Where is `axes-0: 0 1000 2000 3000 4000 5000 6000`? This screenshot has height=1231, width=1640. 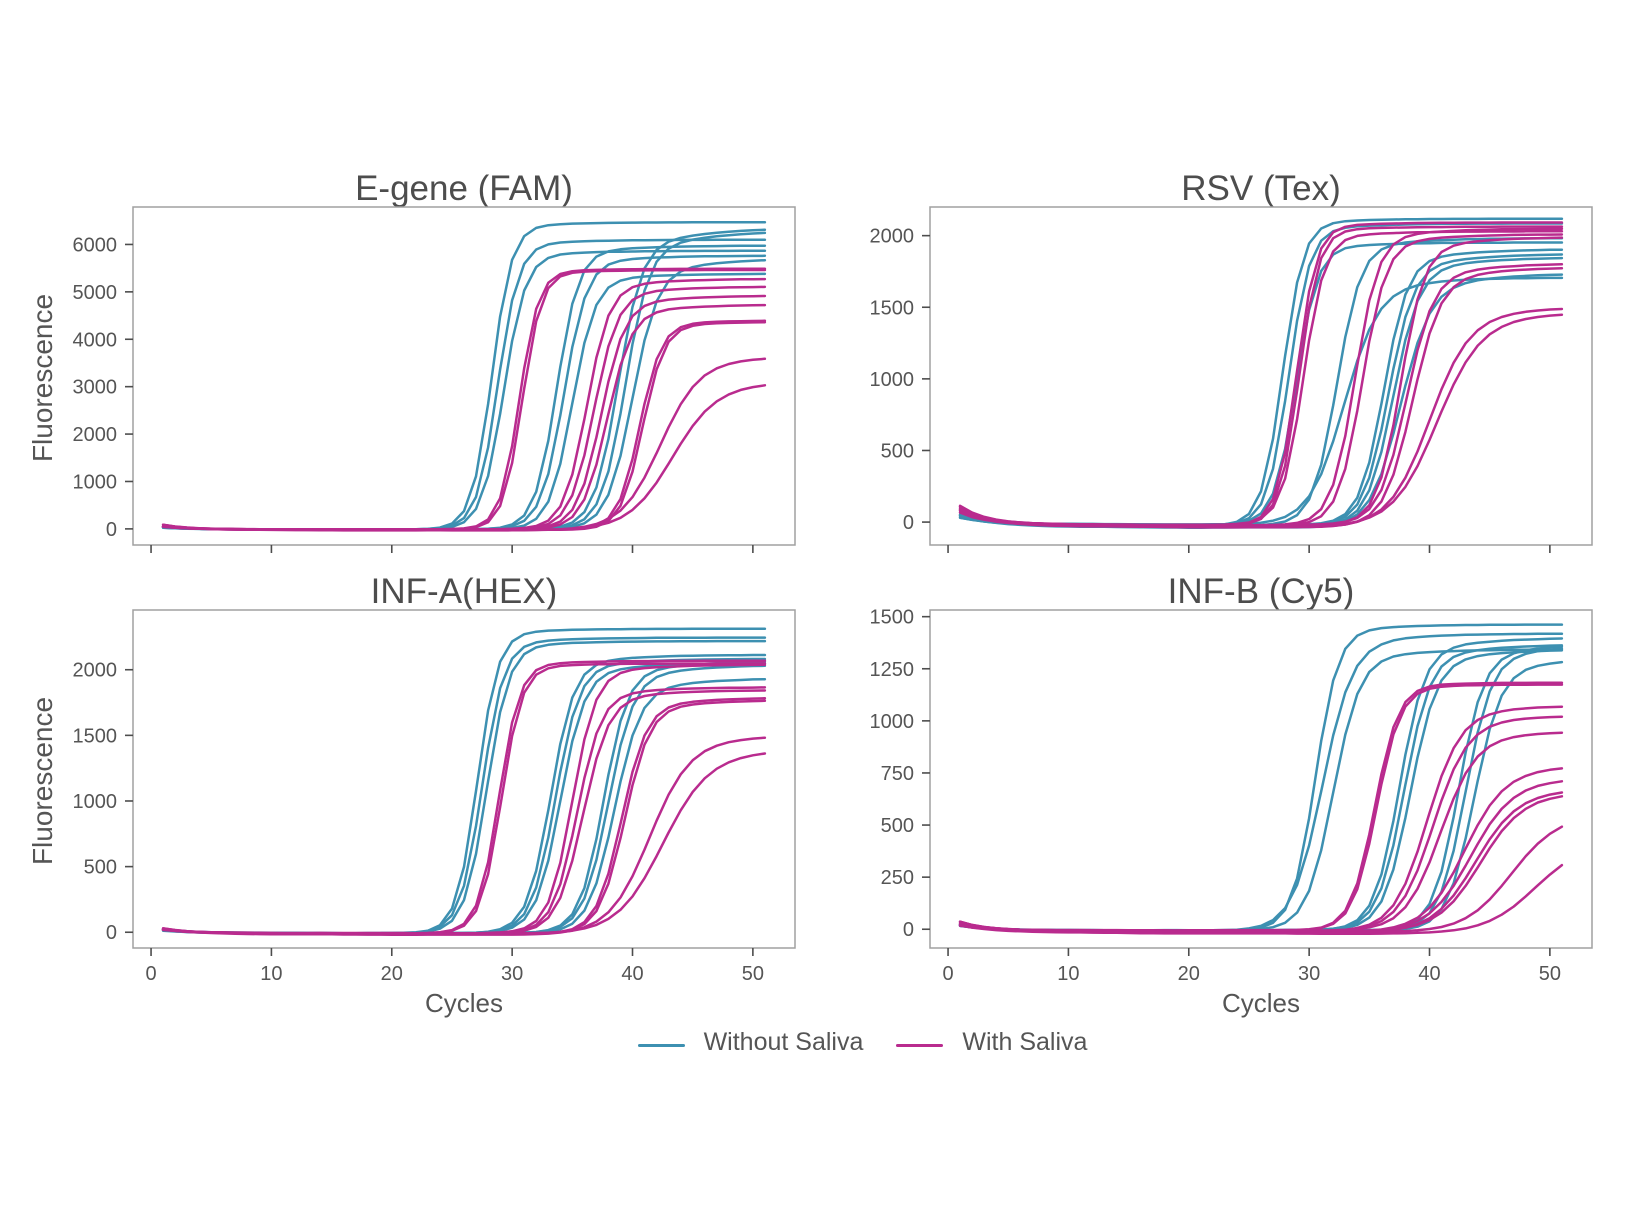
axes-0: 0 1000 2000 3000 4000 5000 6000 is located at coordinates (434, 379).